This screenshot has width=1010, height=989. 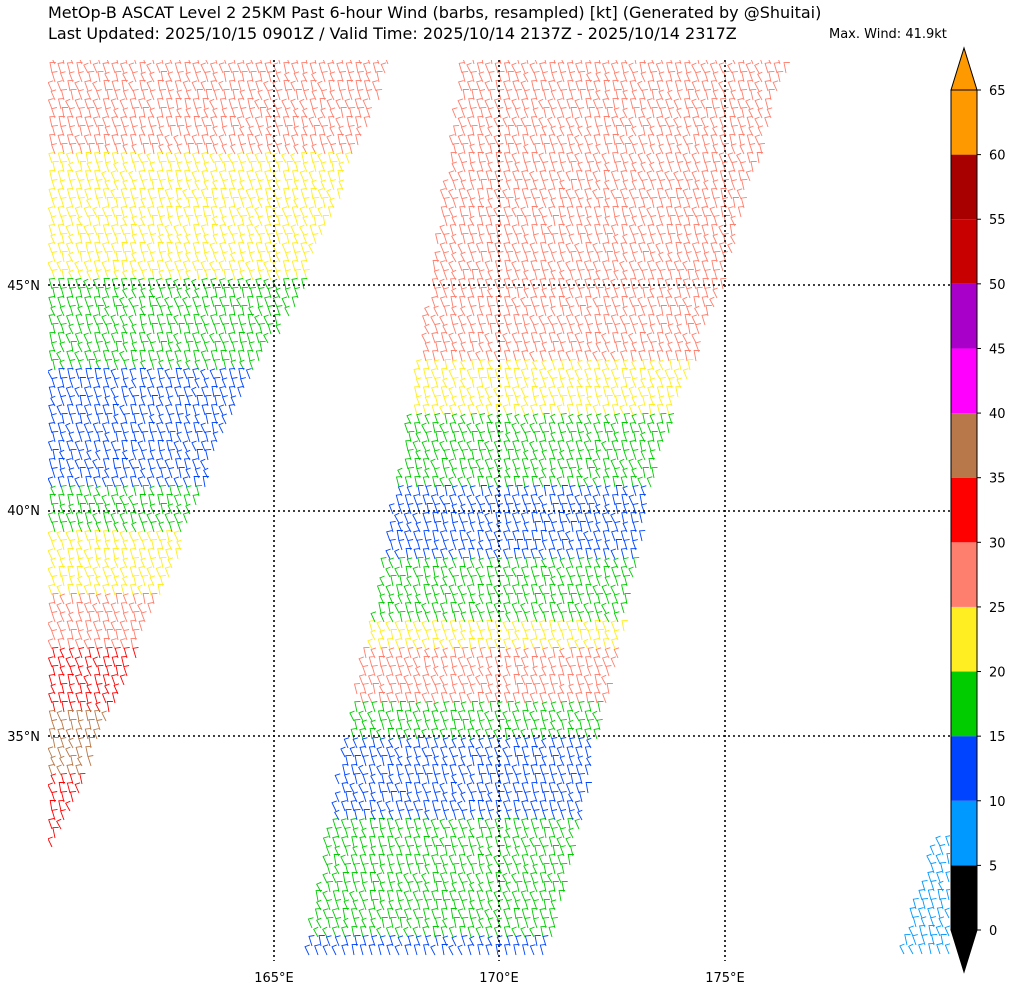 What do you see at coordinates (997, 349) in the screenshot?
I see `colorbar-tick-label-45: 45` at bounding box center [997, 349].